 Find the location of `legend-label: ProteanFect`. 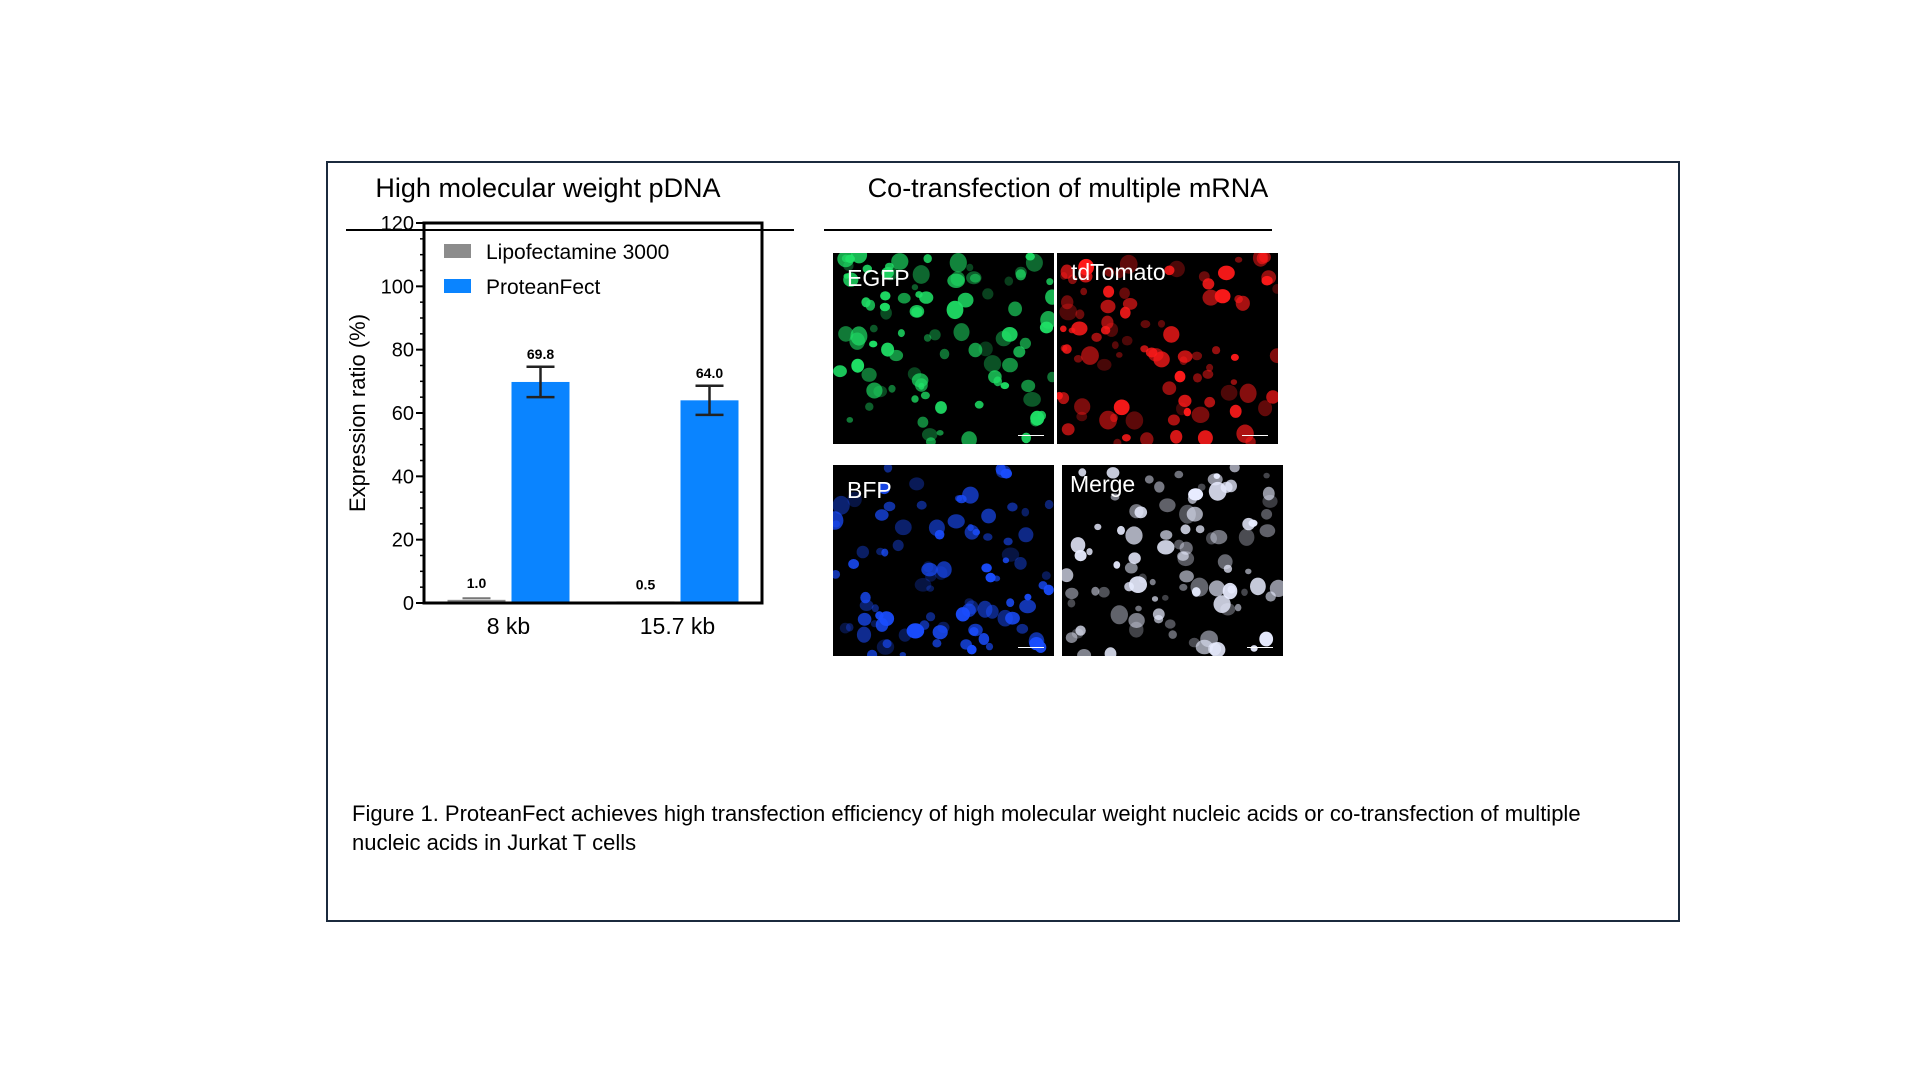

legend-label: ProteanFect is located at coordinates (543, 287).